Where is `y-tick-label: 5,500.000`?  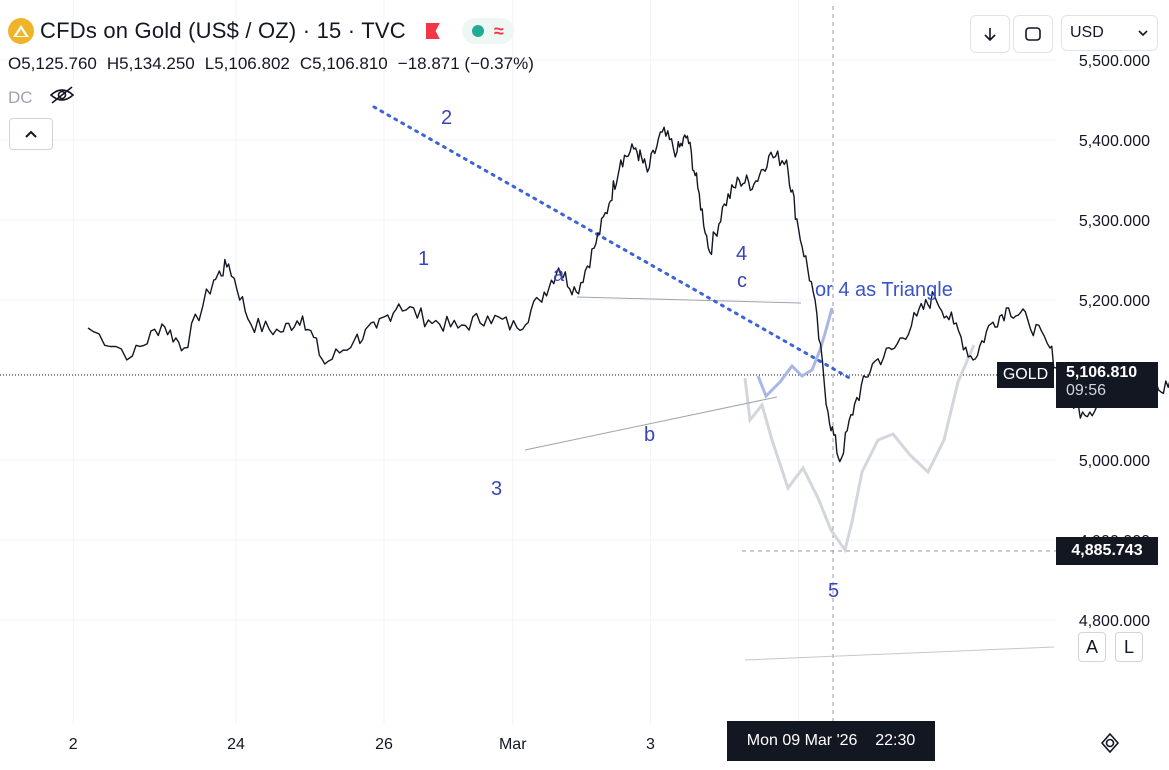
y-tick-label: 5,500.000 is located at coordinates (1114, 61).